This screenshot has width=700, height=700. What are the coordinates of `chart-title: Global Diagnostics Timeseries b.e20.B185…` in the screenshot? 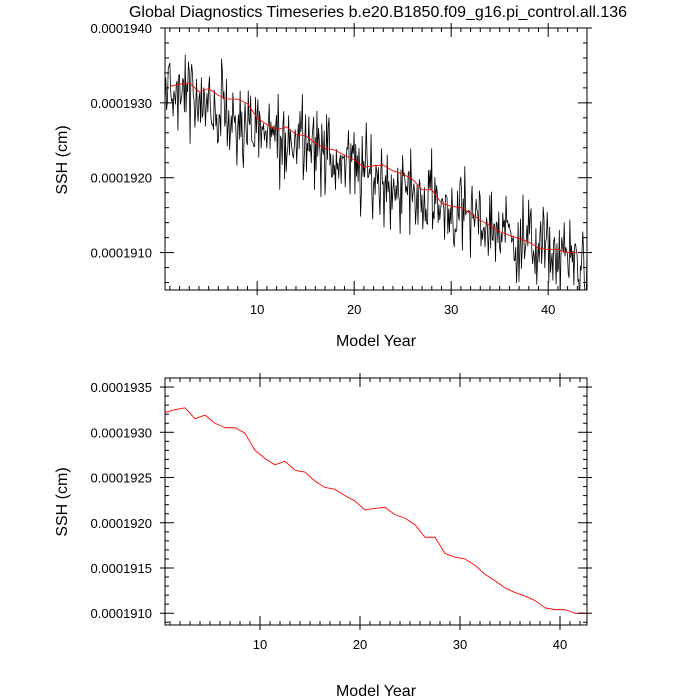 It's located at (378, 12).